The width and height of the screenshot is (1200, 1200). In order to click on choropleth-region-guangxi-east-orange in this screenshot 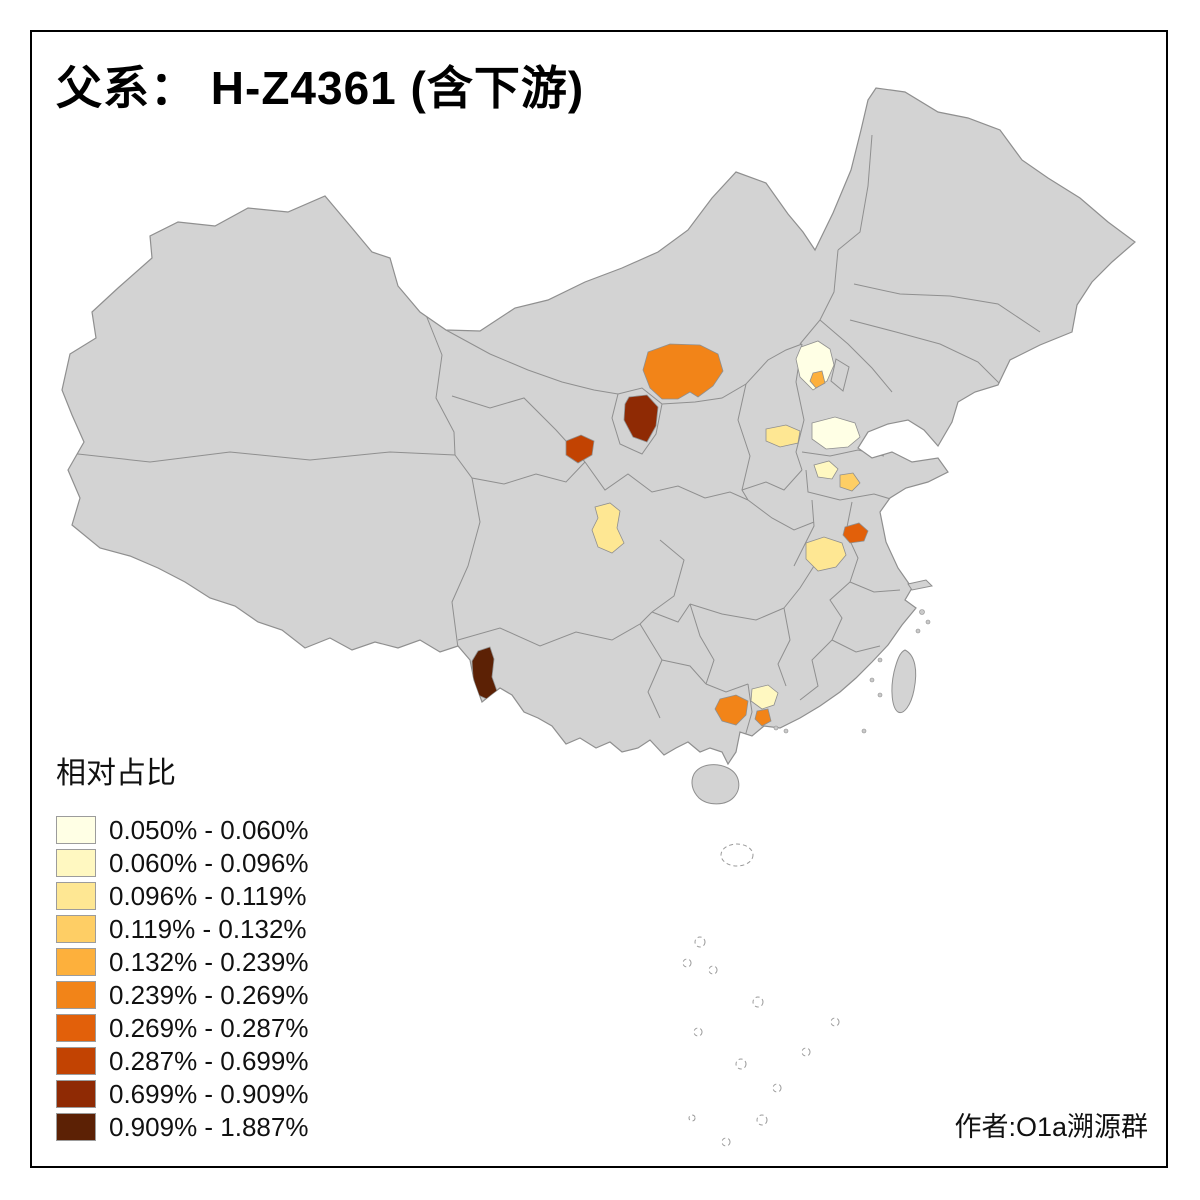, I will do `click(731, 710)`.